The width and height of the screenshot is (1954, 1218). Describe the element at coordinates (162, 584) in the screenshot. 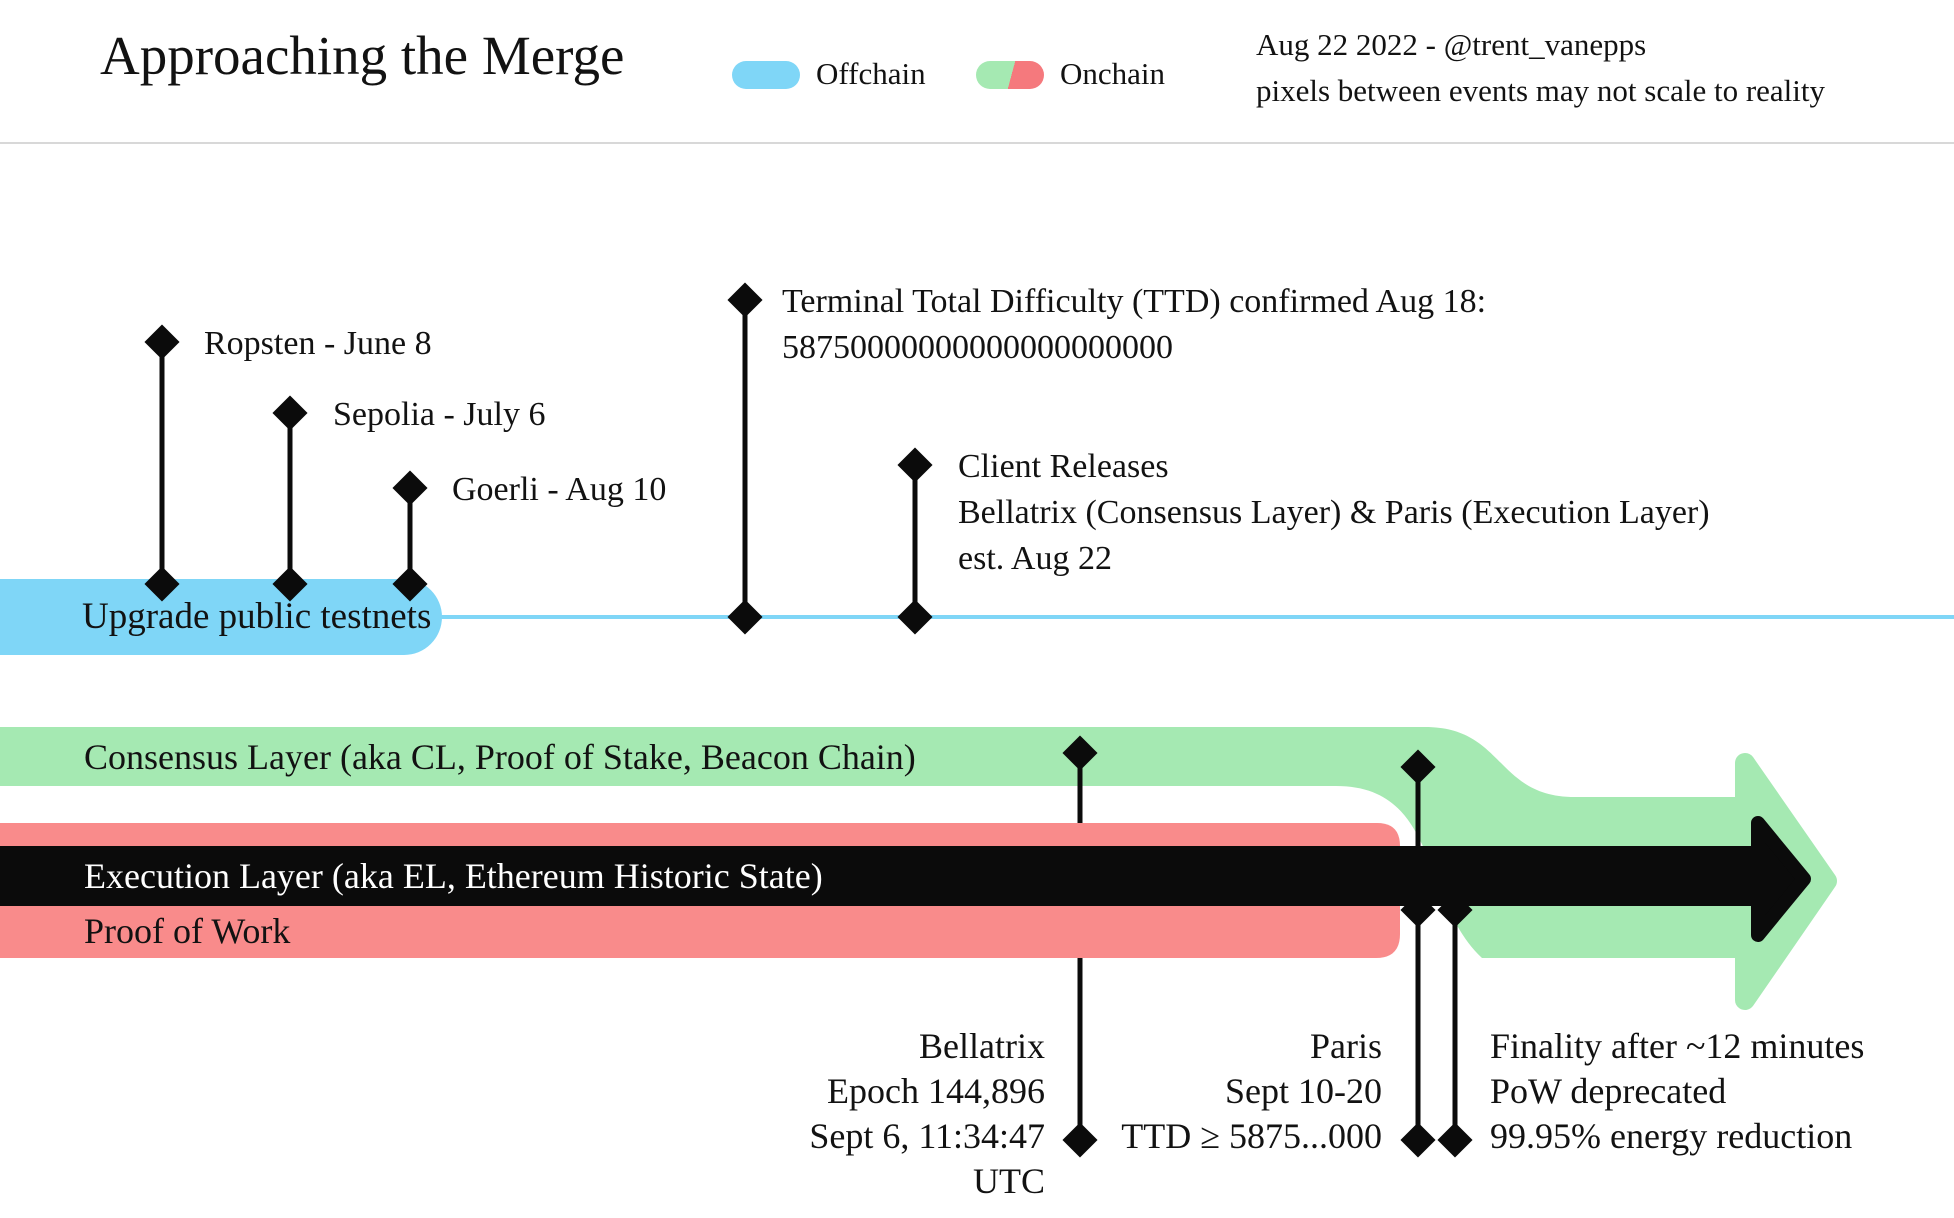

I see `ropsten-diamond-bottom-icon` at that location.